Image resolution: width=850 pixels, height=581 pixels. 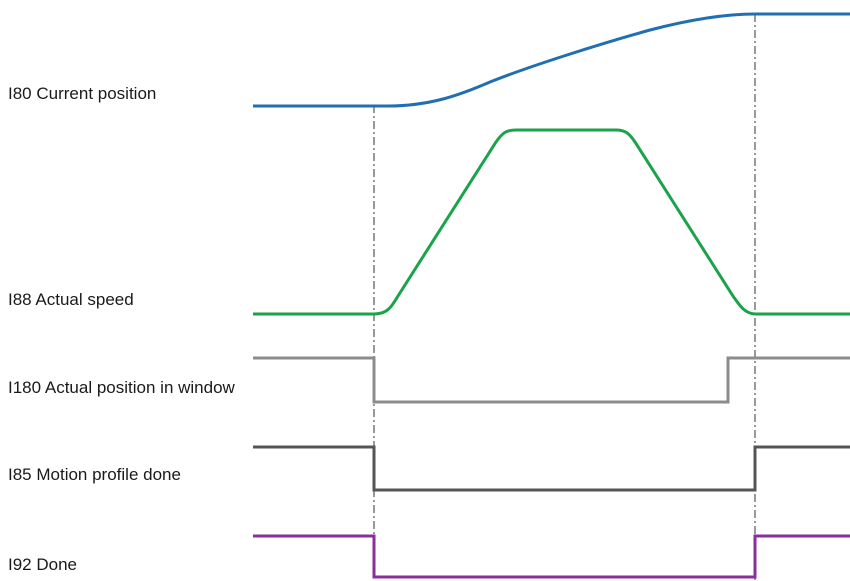 I want to click on label-actual-speed: I88 Actual speed, so click(x=71, y=299).